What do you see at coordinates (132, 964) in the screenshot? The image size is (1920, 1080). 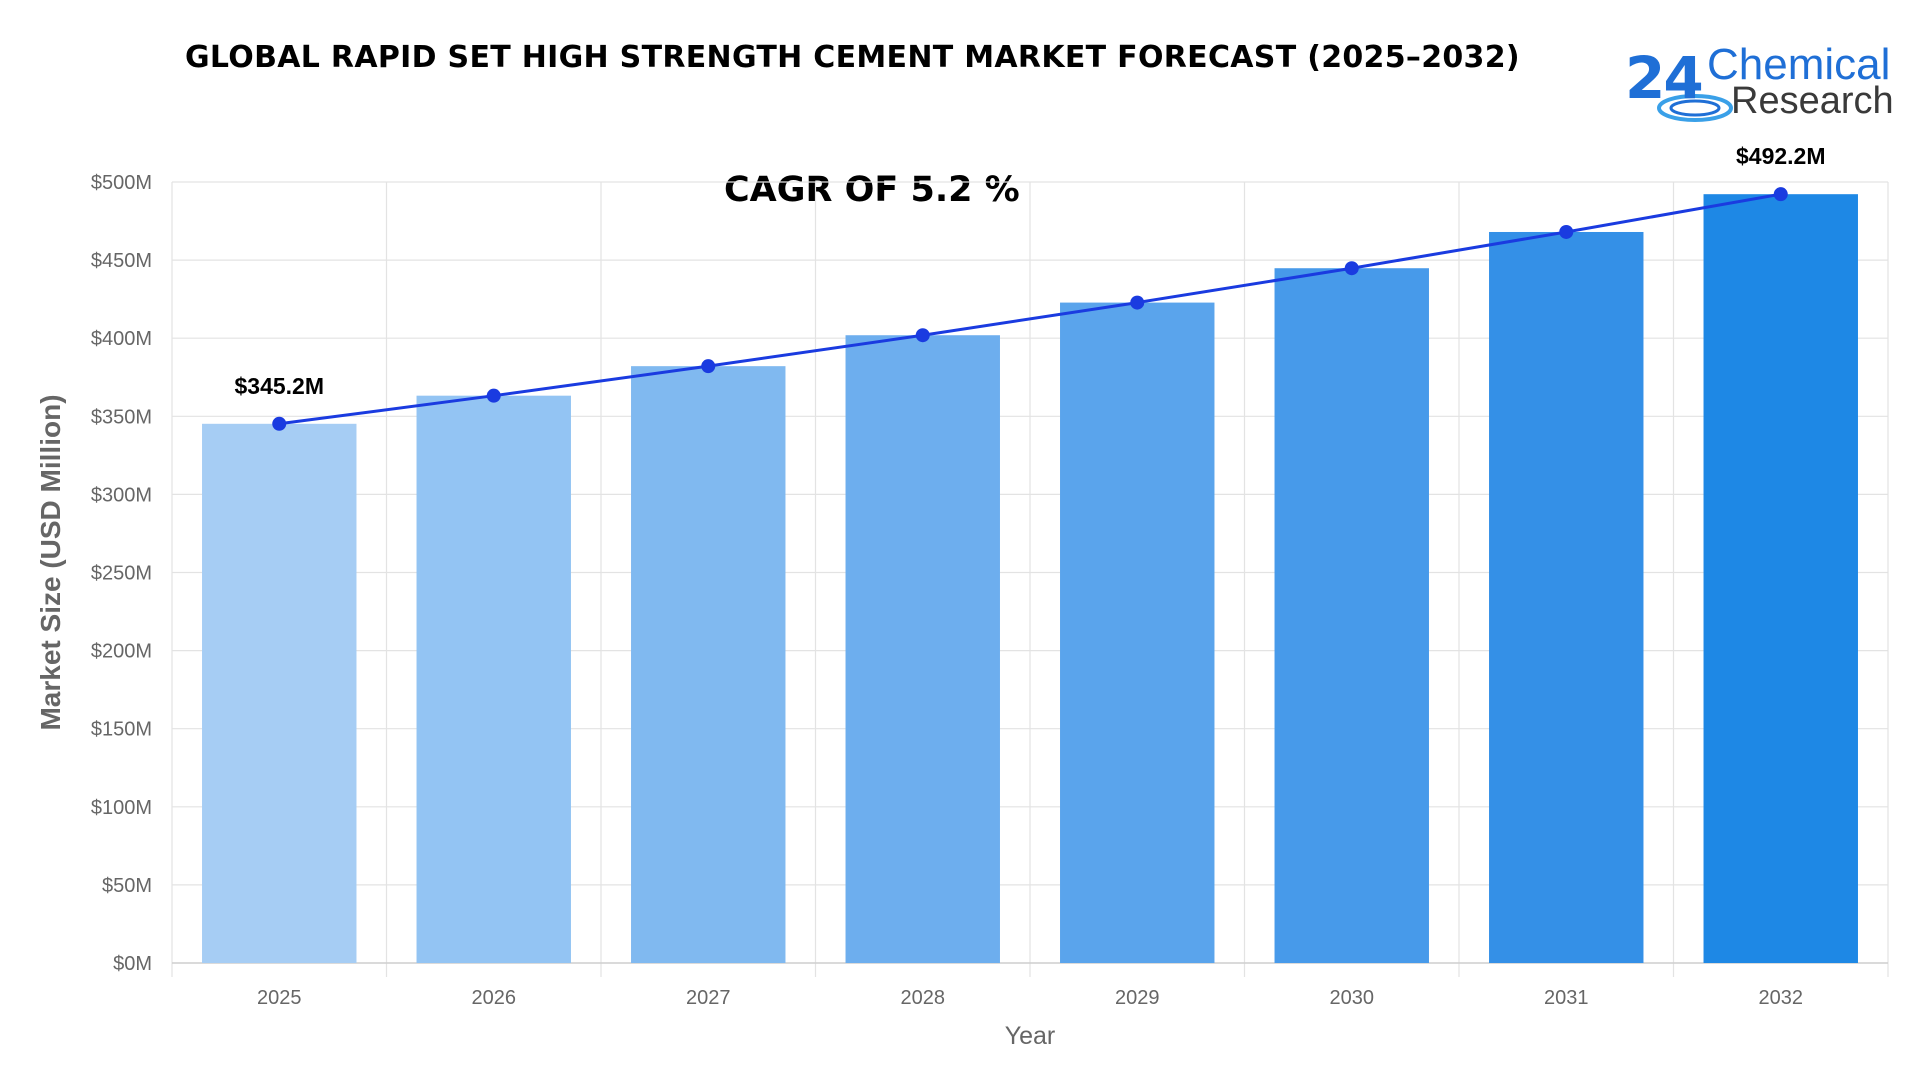 I see `y-tick-label: $0M` at bounding box center [132, 964].